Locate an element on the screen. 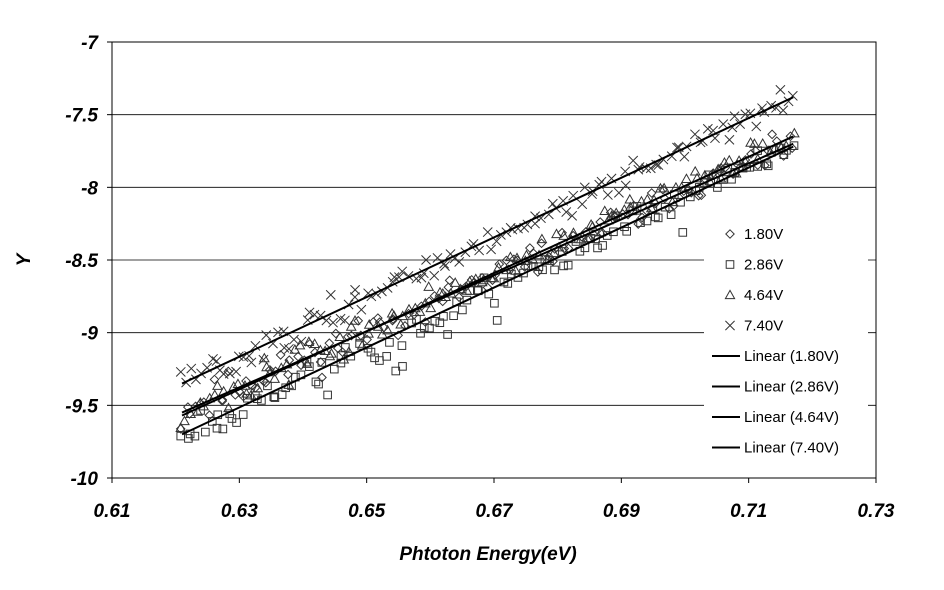 Image resolution: width=944 pixels, height=590 pixels. legend-label: 2.86V is located at coordinates (763, 265).